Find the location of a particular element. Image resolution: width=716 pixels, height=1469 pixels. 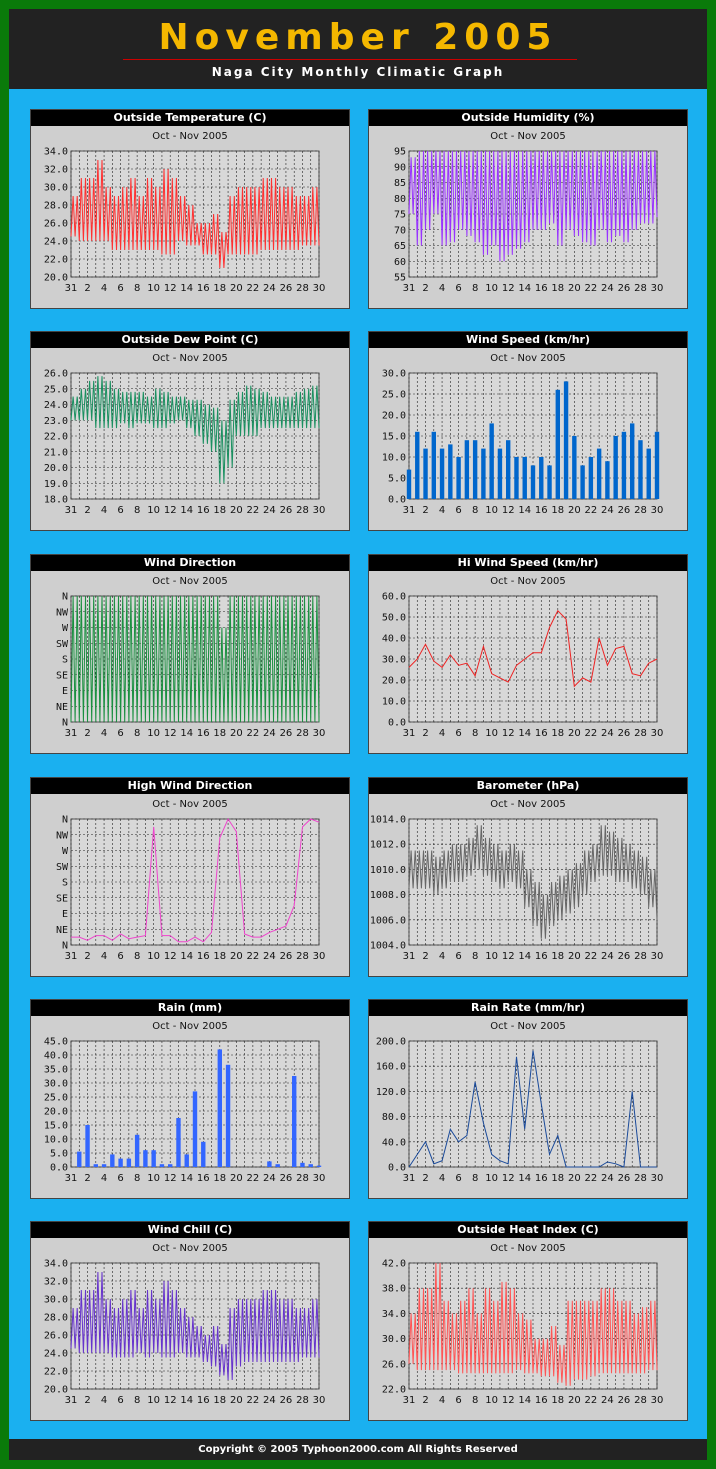

y-tick-label: S is located at coordinates (65, 660).